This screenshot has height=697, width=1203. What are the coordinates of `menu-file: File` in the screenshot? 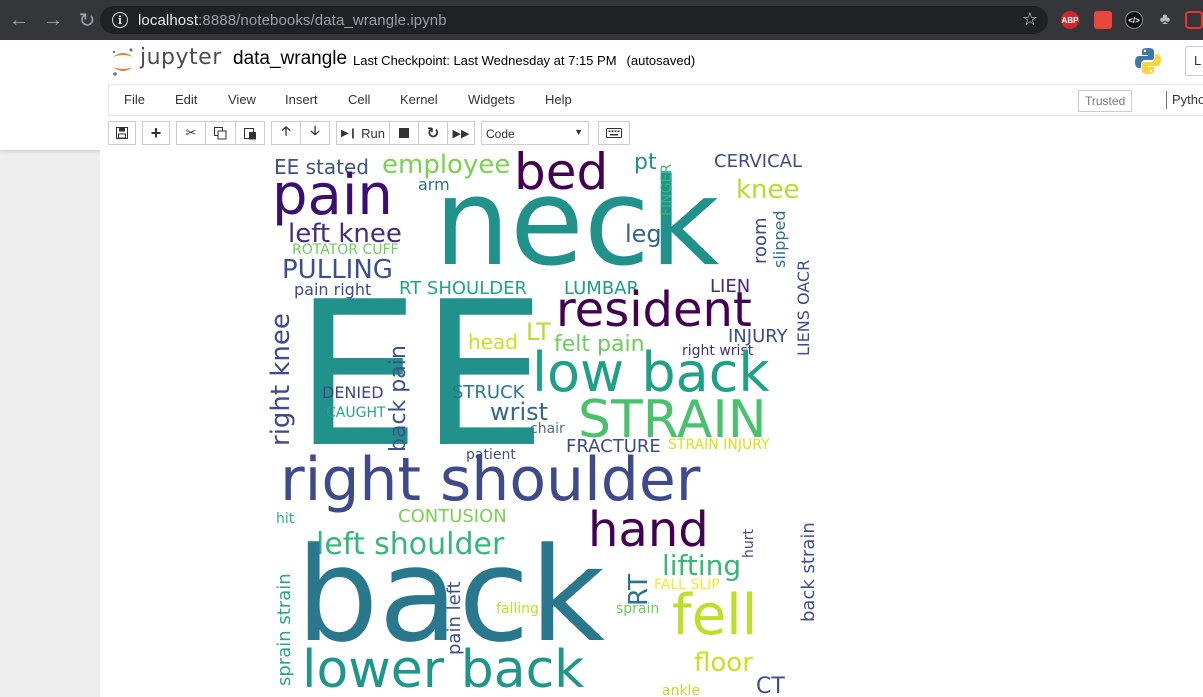 It's located at (134, 99).